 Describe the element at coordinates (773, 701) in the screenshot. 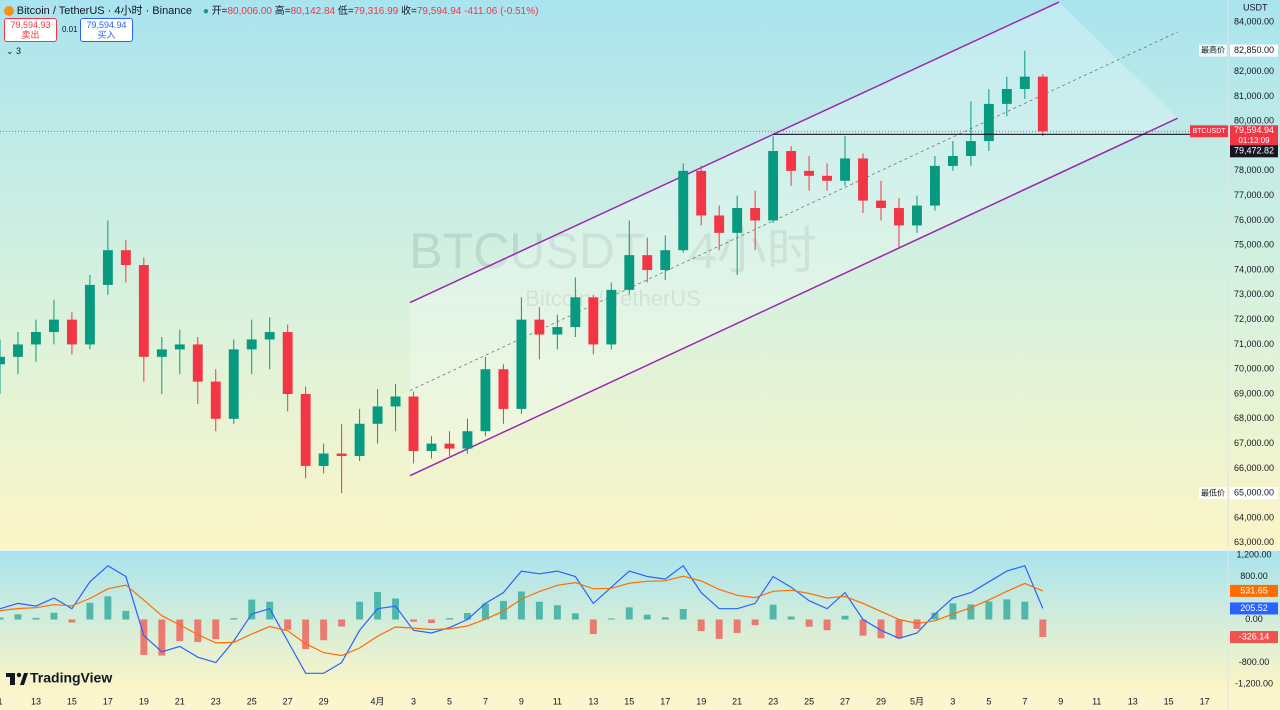

I see `x-tick-label: 23` at that location.